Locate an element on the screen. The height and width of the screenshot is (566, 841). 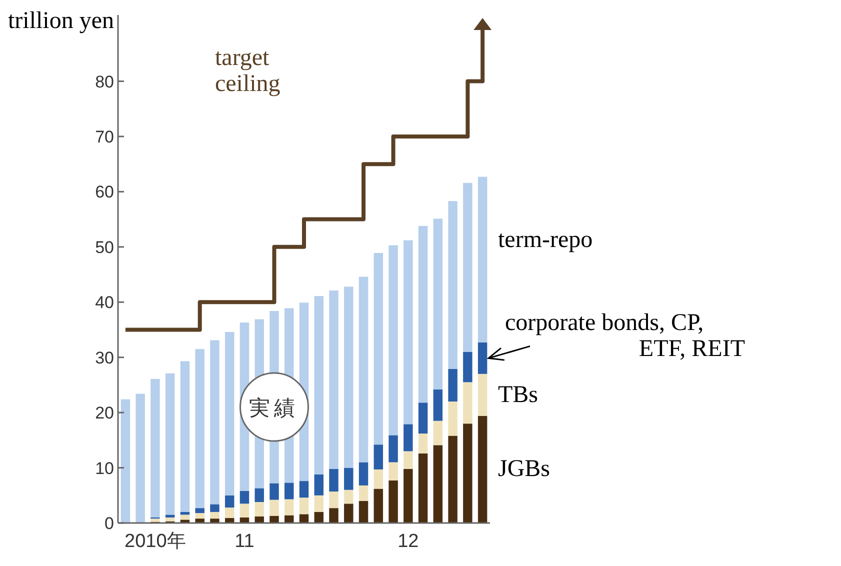
series-label: TBs is located at coordinates (519, 395).